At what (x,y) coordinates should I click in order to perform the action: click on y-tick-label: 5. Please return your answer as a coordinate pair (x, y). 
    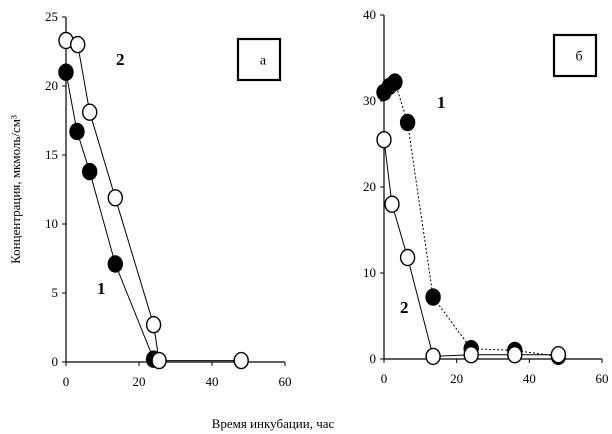
    Looking at the image, I should click on (55, 292).